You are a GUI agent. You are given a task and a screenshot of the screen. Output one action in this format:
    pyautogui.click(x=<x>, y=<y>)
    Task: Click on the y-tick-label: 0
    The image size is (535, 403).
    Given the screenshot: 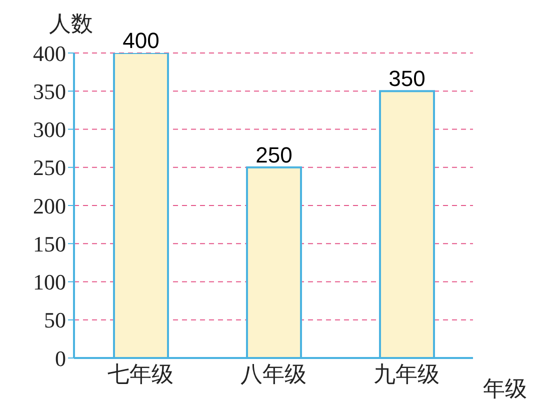 What is the action you would take?
    pyautogui.click(x=60, y=358)
    